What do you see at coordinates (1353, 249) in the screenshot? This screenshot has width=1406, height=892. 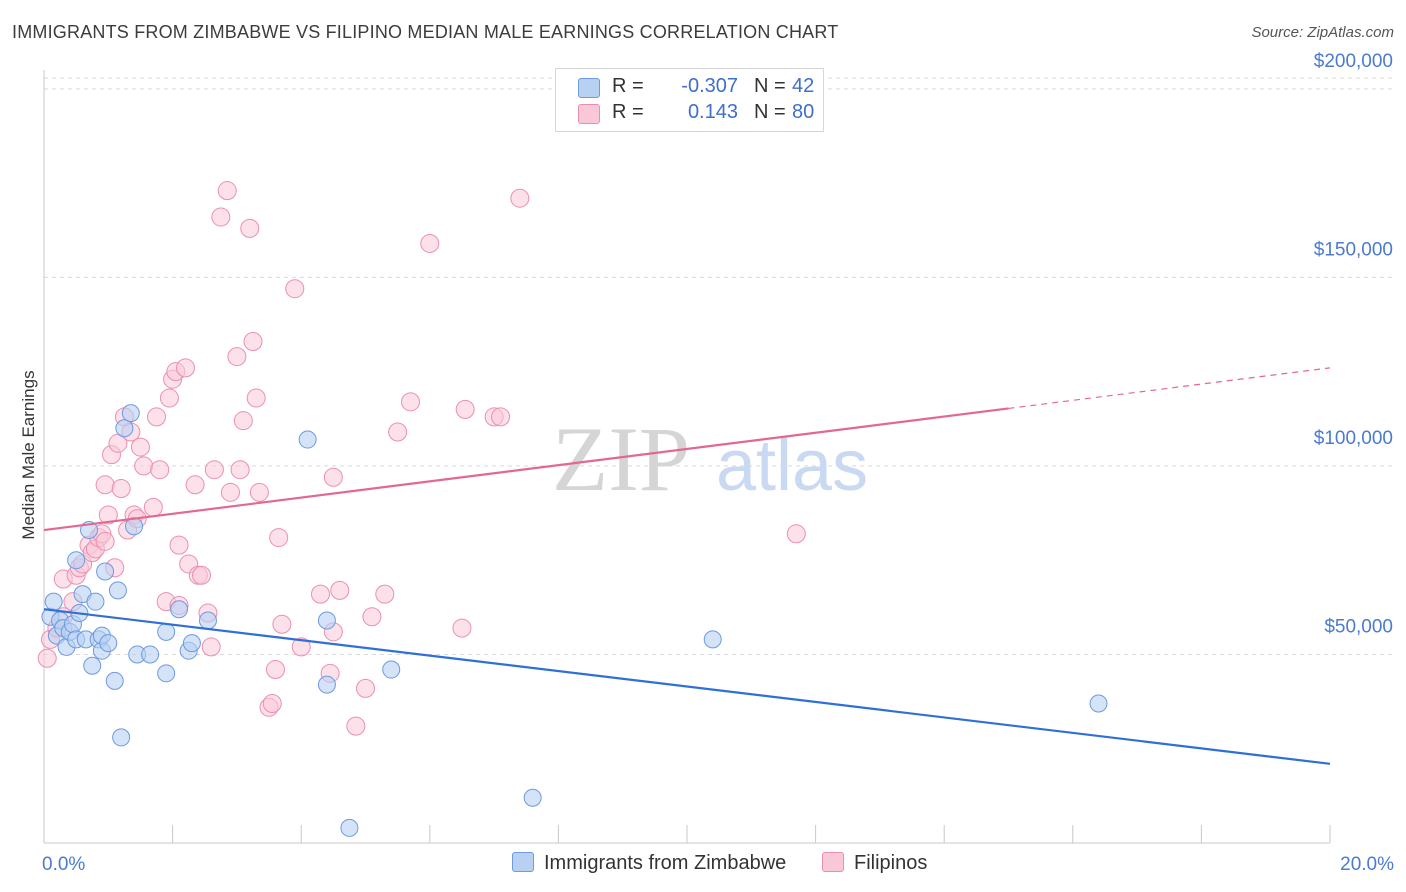 I see `y-tick-label: $150,000` at bounding box center [1353, 249].